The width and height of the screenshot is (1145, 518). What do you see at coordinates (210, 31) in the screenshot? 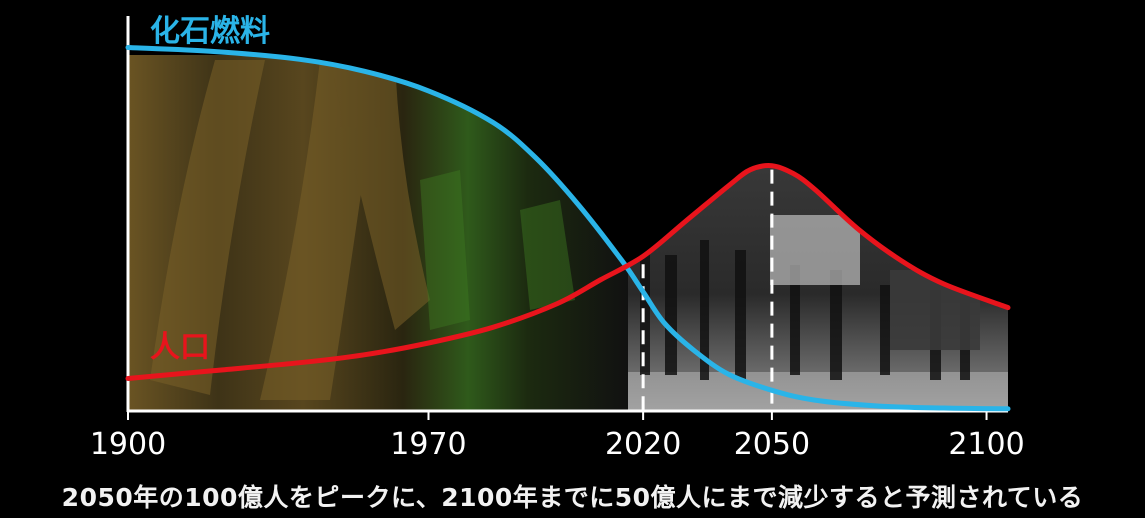
I see `series-label-fossil-fuel: 化石燃料` at bounding box center [210, 31].